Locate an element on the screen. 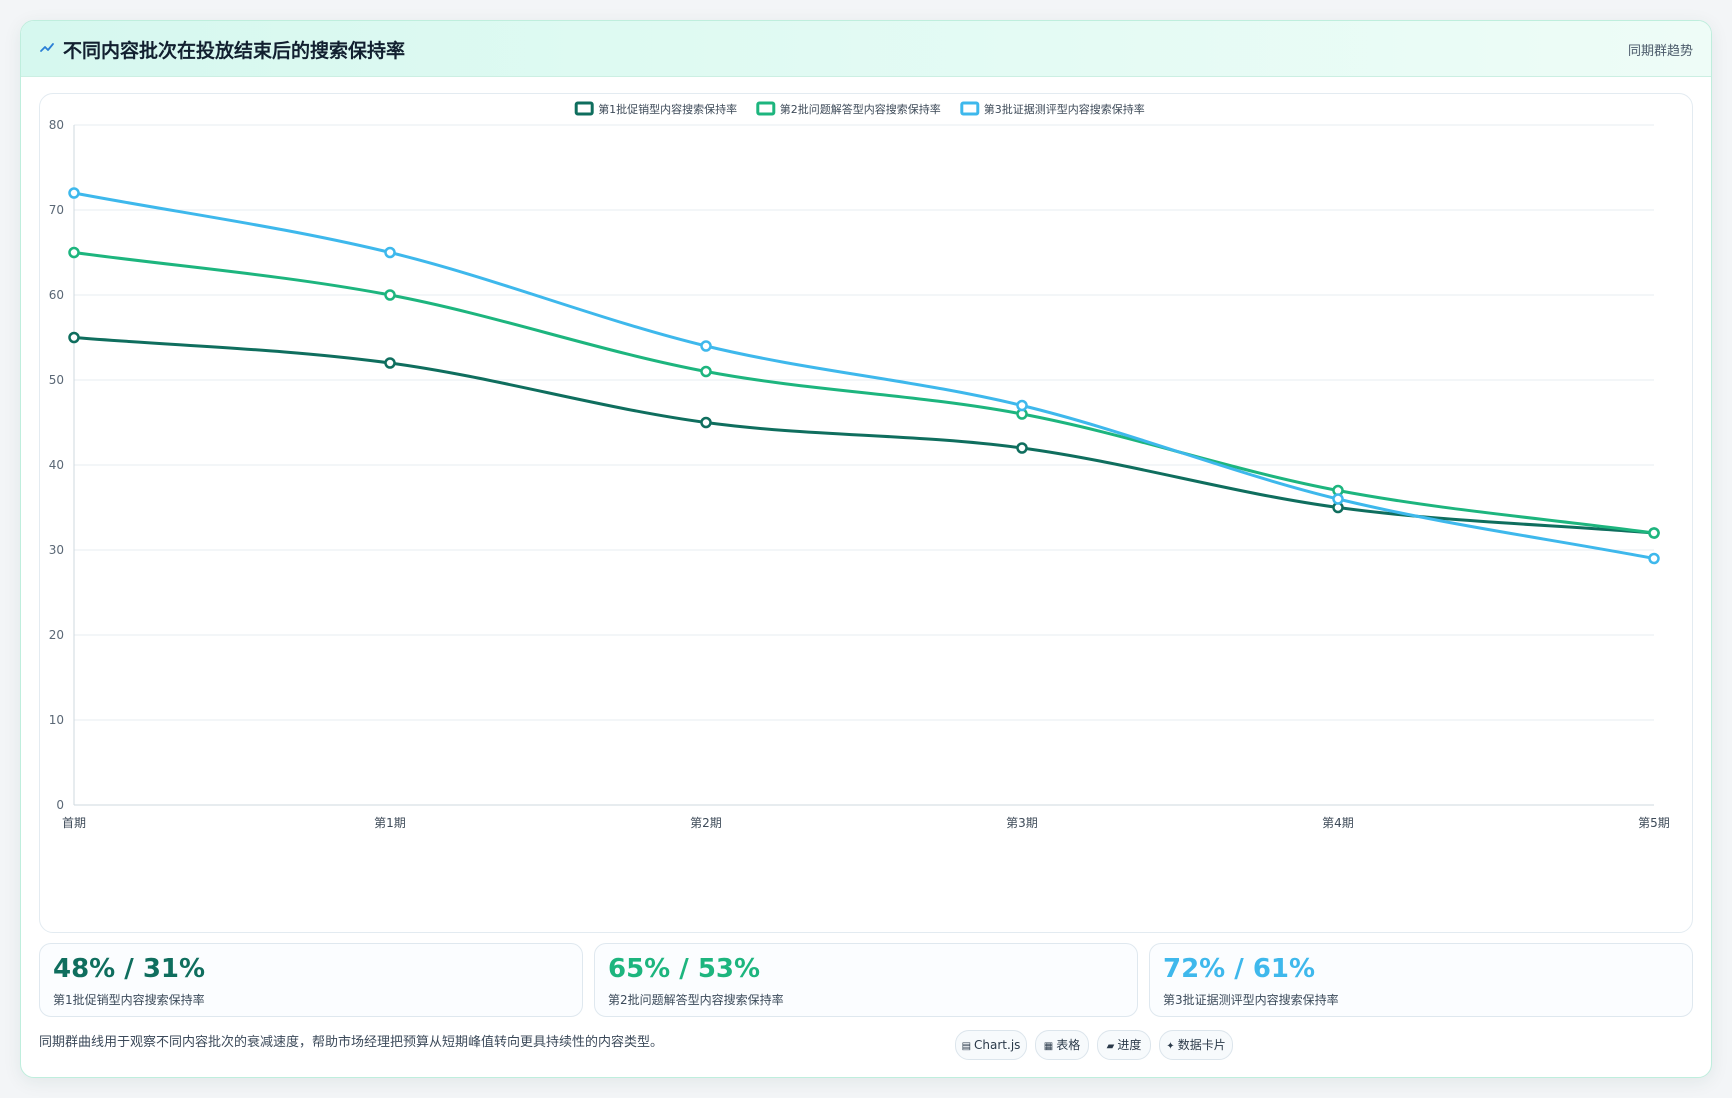 The height and width of the screenshot is (1098, 1732). y-tick-label: 0 is located at coordinates (60, 805).